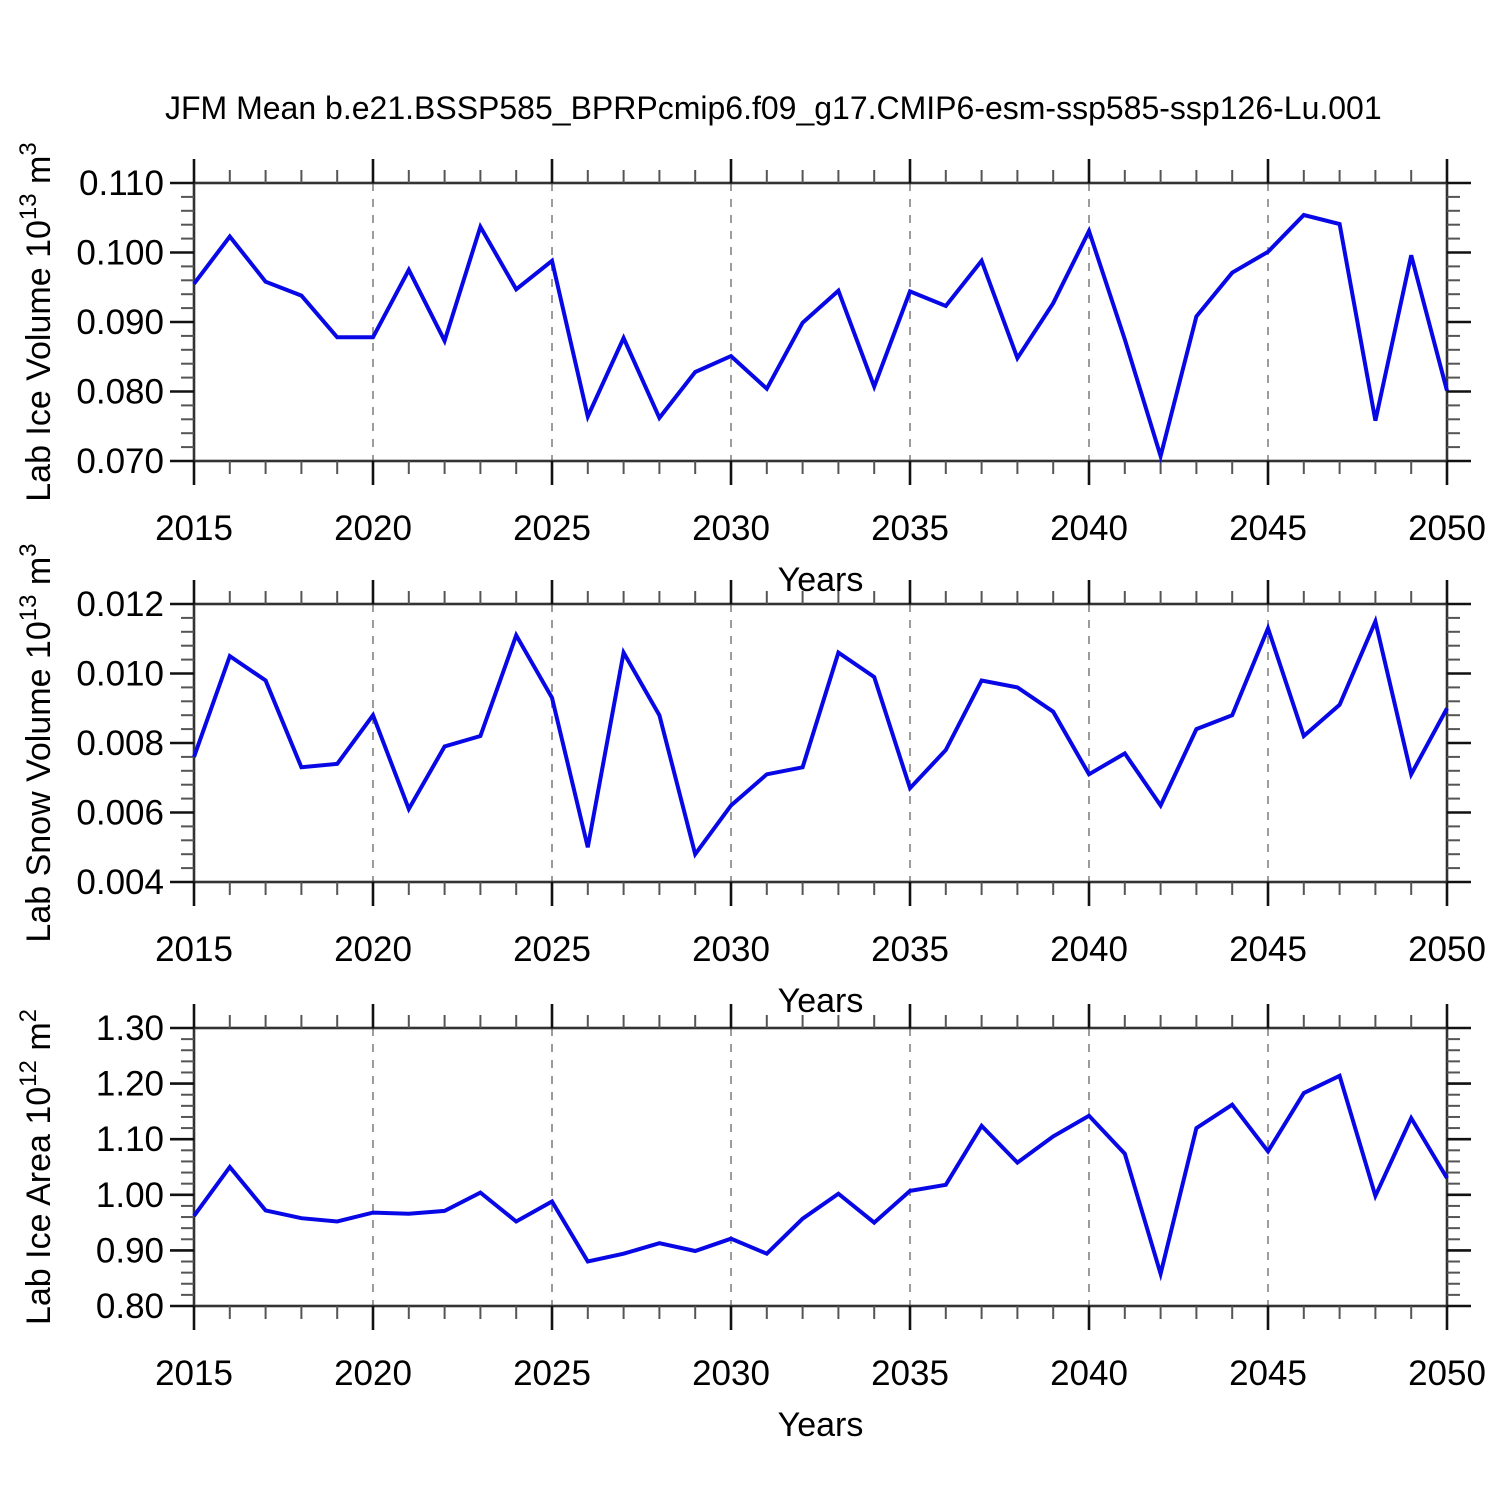 This screenshot has height=1500, width=1500. What do you see at coordinates (130, 1195) in the screenshot?
I see `y-tick-label: 1.00` at bounding box center [130, 1195].